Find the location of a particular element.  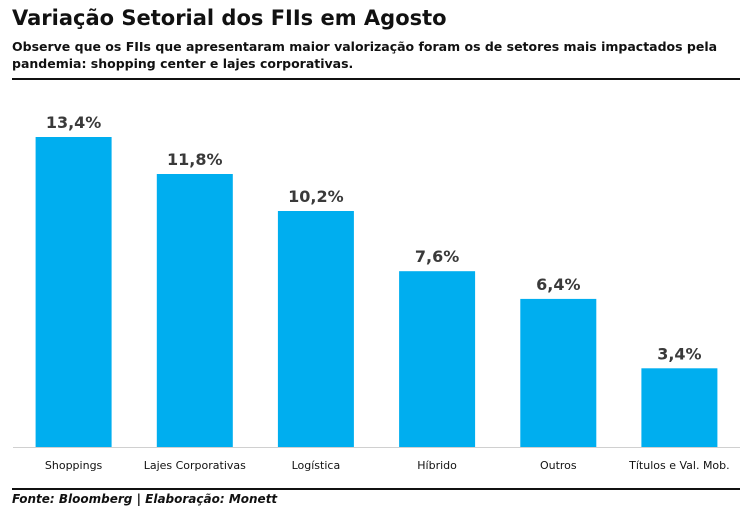

data-label-5: 3,4% is located at coordinates (679, 353).